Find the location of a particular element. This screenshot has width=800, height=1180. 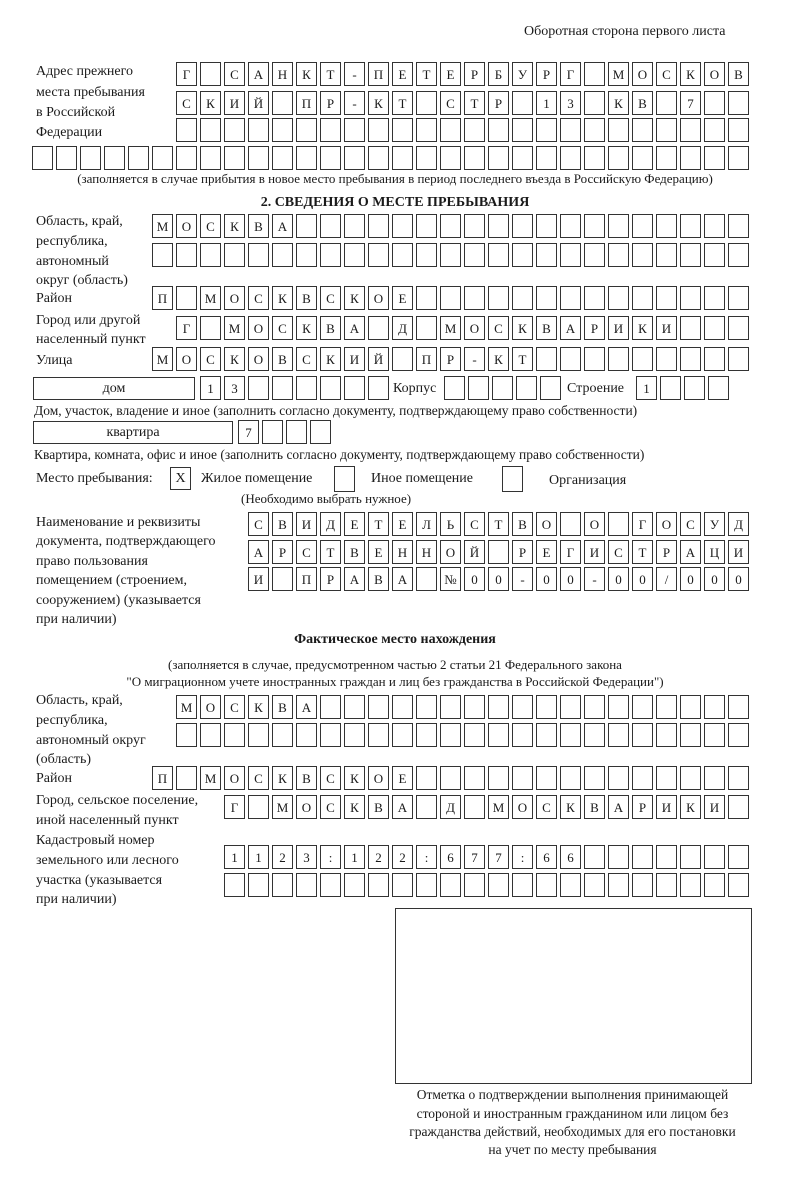

stay-option-residential-checkbox: X is located at coordinates (180, 478).